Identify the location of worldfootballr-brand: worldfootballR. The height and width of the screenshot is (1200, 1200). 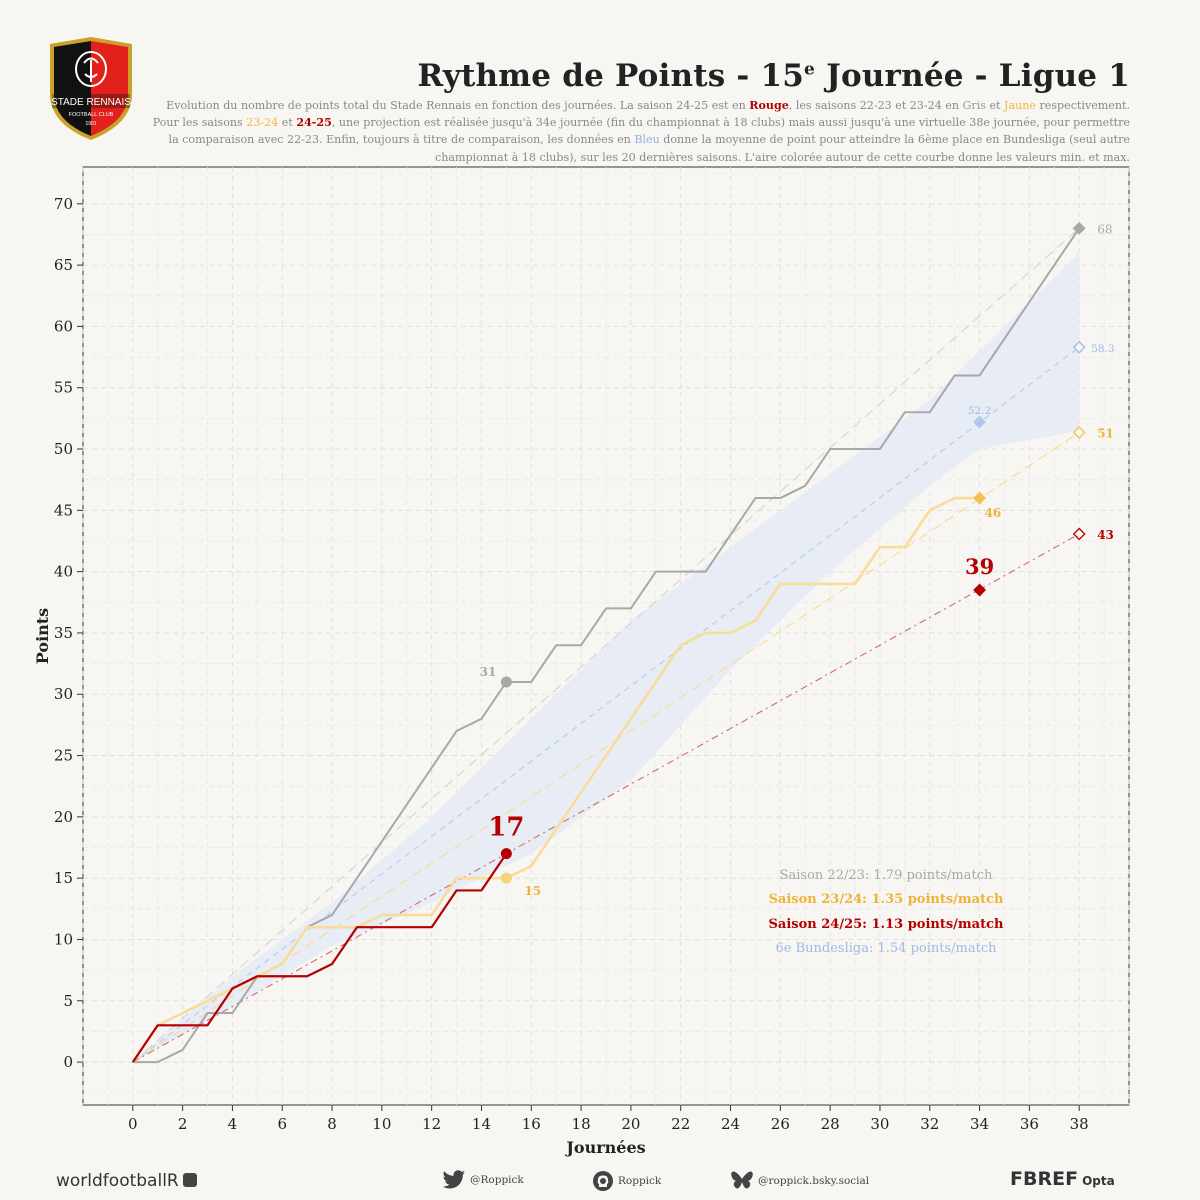
(126, 1181).